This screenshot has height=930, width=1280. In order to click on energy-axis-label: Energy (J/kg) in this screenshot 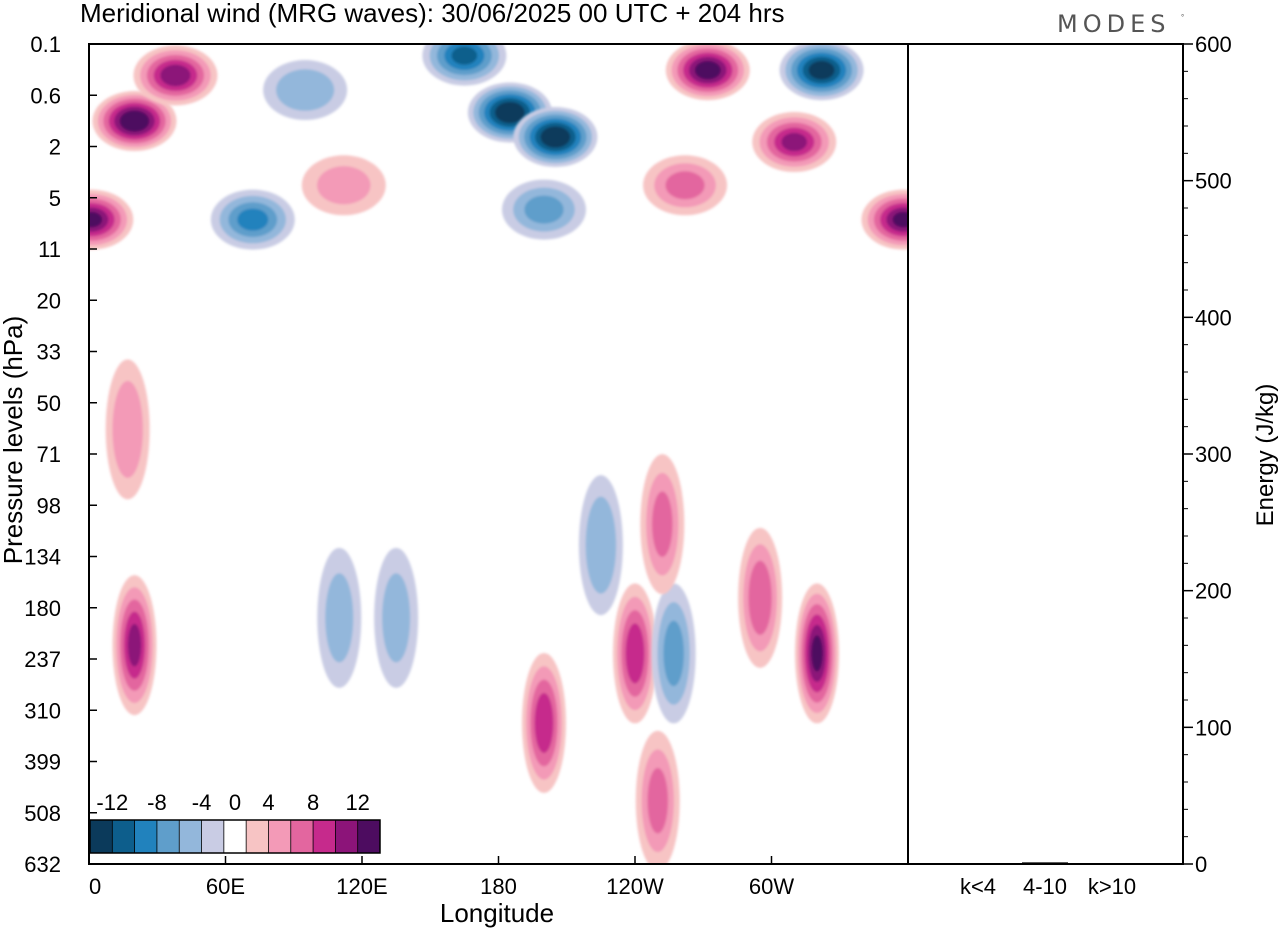, I will do `click(1265, 455)`.